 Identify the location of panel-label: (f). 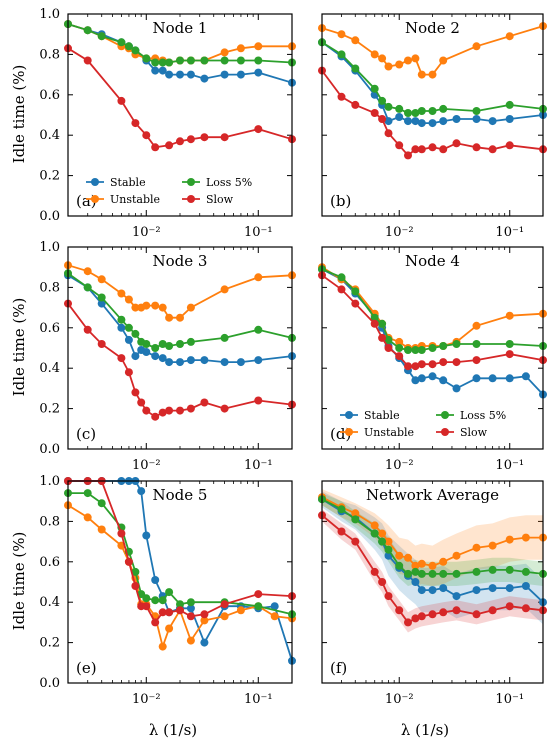
(338, 668).